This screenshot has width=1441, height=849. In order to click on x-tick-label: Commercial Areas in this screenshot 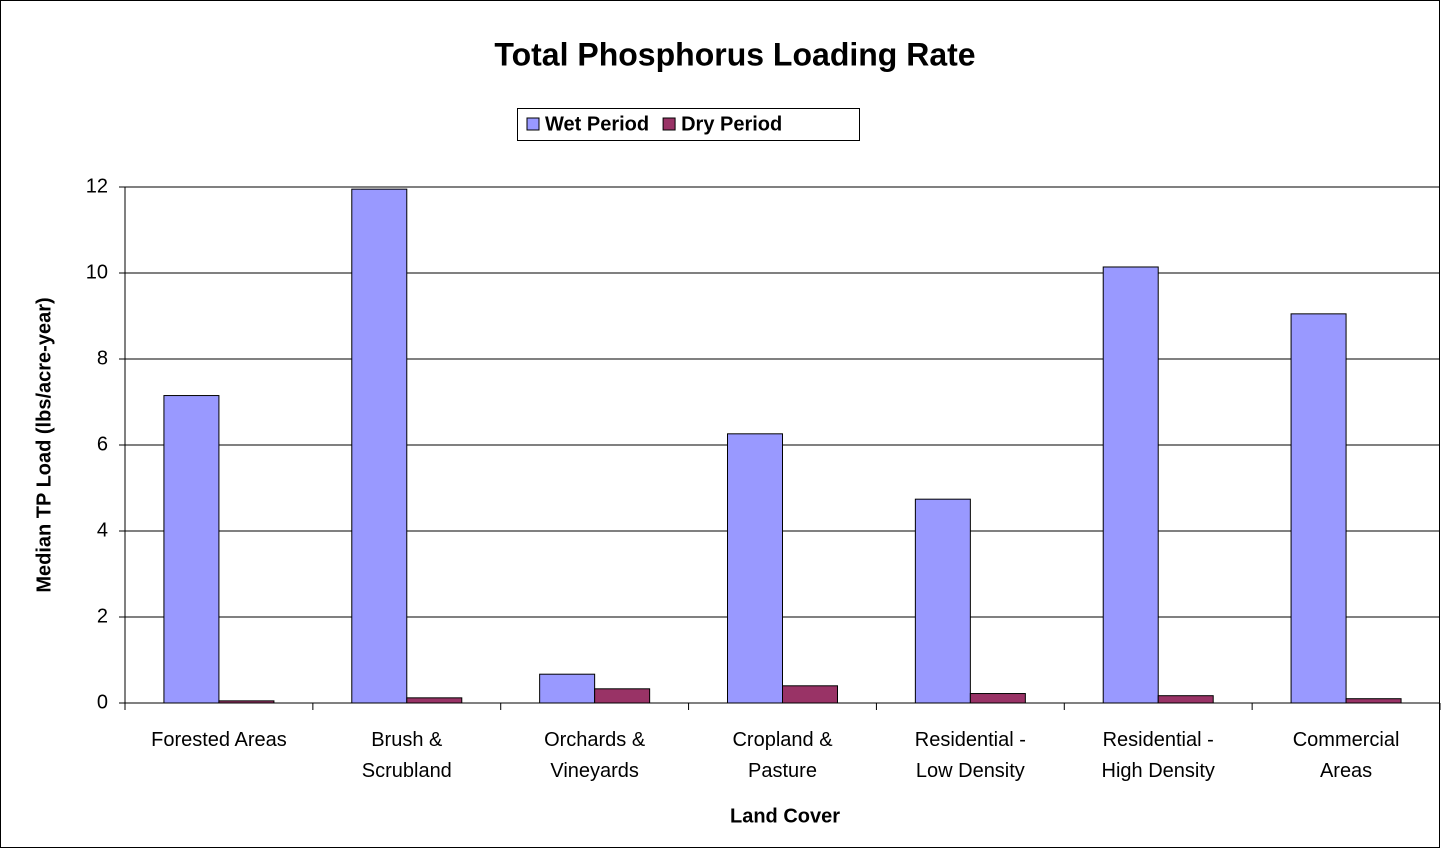, I will do `click(1346, 755)`.